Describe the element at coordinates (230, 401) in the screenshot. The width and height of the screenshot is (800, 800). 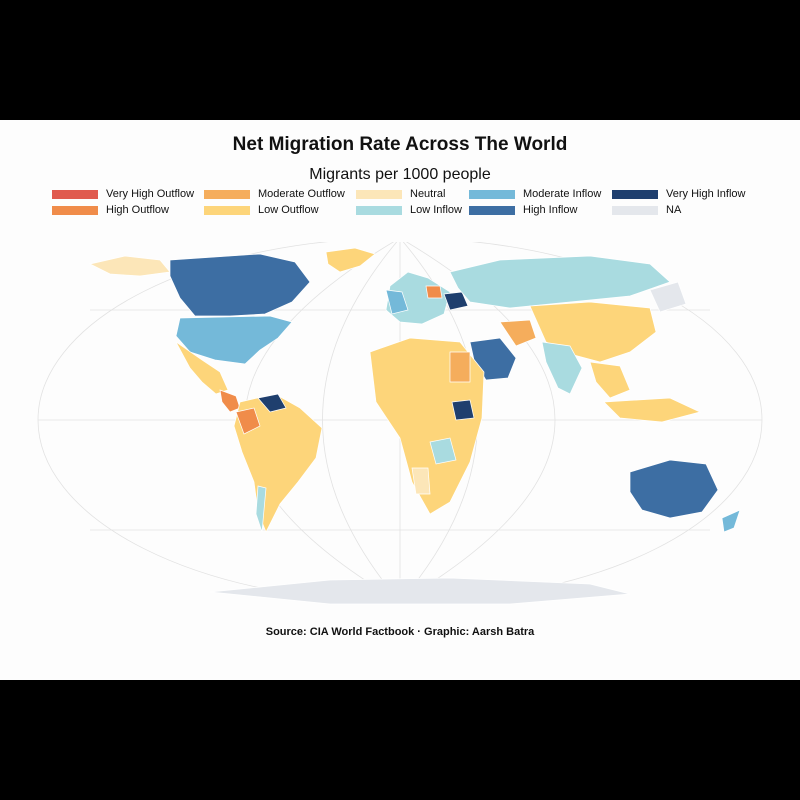
I see `central-america-region` at that location.